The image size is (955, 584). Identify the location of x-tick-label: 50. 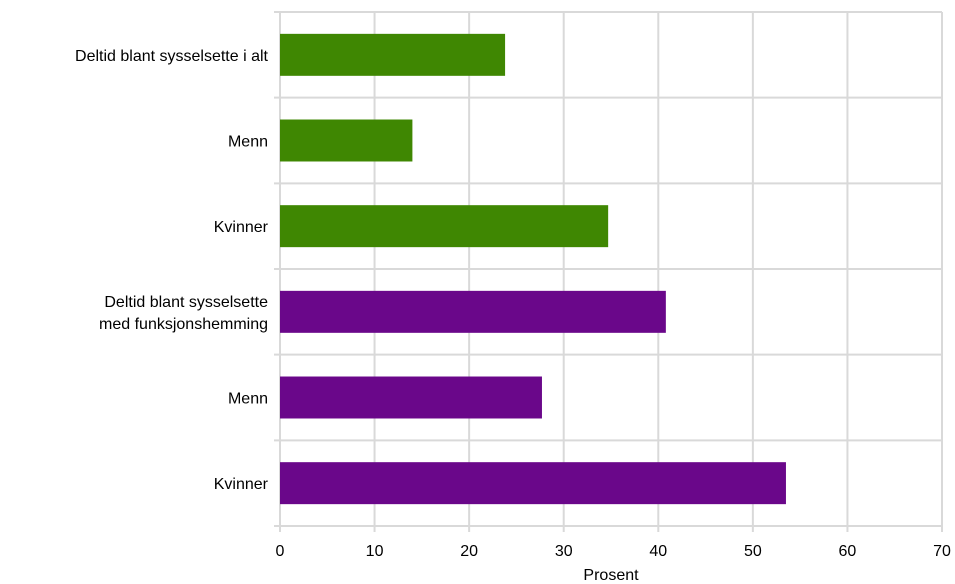
(753, 551).